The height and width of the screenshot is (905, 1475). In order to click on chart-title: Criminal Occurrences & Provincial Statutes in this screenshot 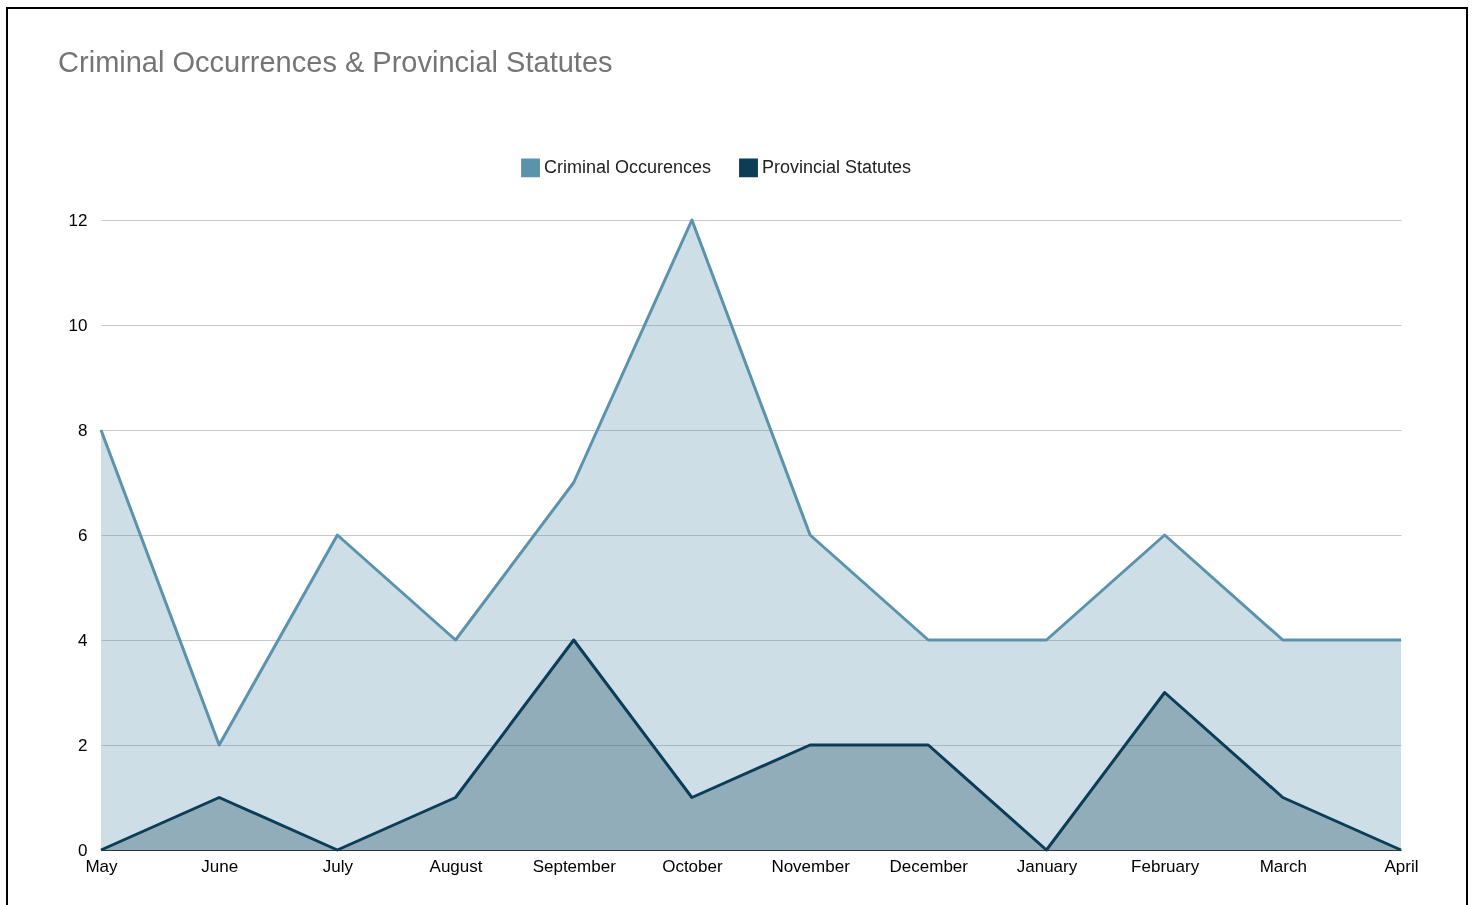, I will do `click(335, 62)`.